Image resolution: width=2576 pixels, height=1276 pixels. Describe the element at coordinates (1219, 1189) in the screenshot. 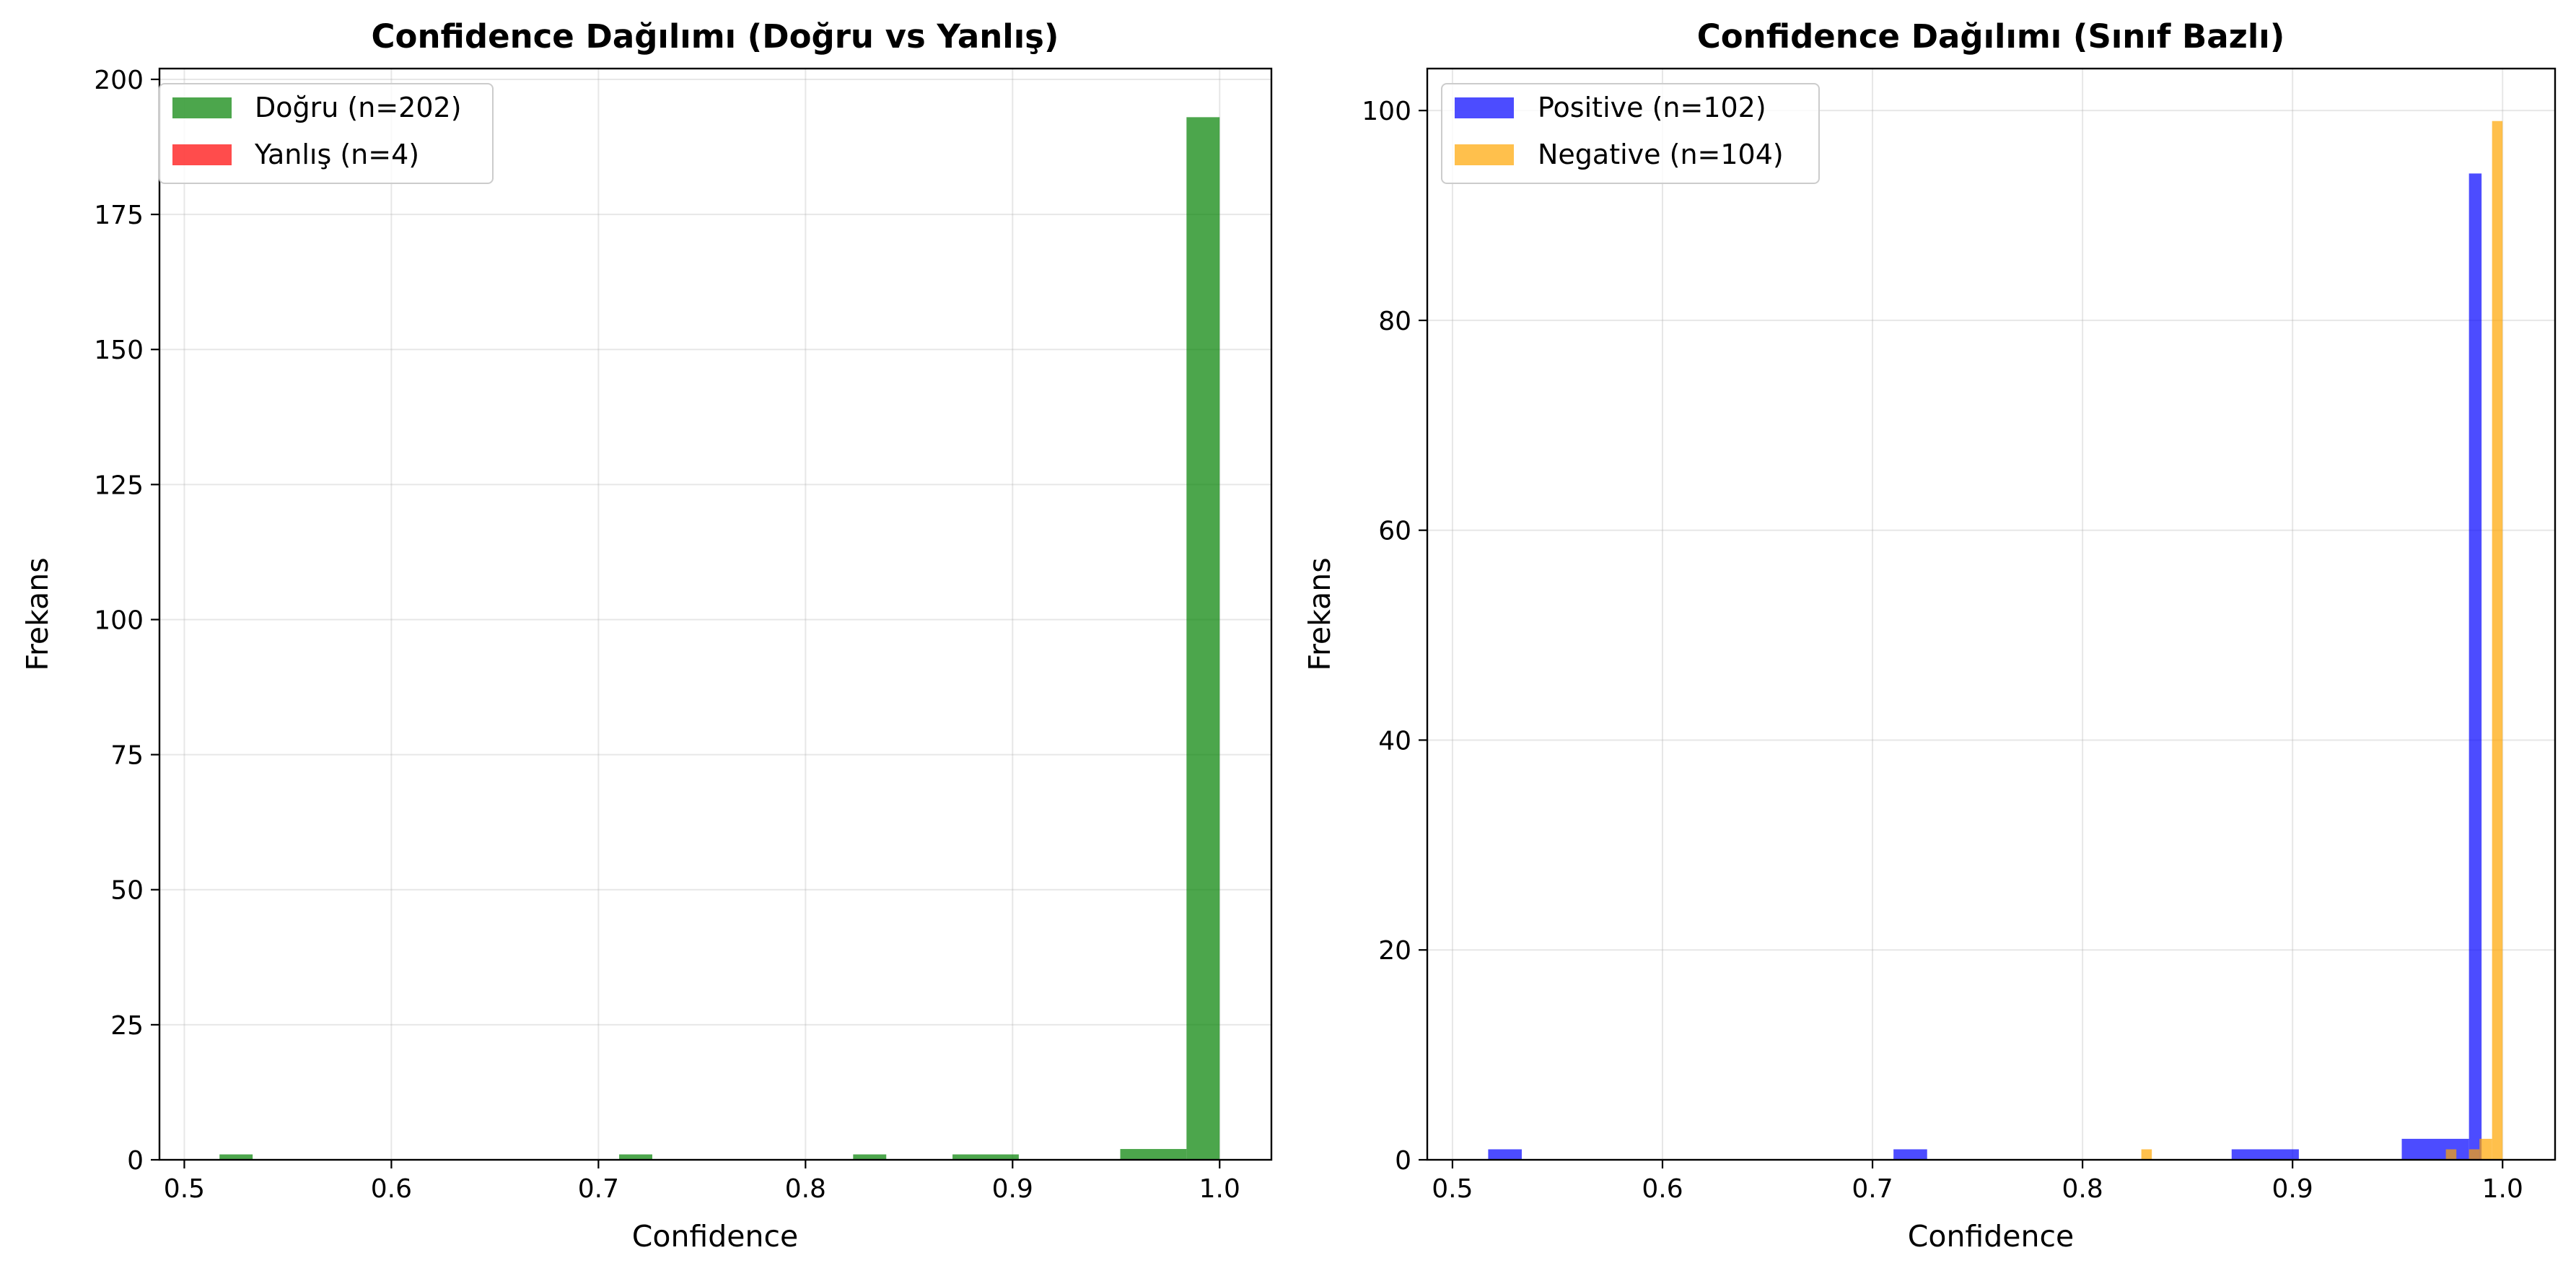

I see `left-x-tick-label: 1.0` at that location.